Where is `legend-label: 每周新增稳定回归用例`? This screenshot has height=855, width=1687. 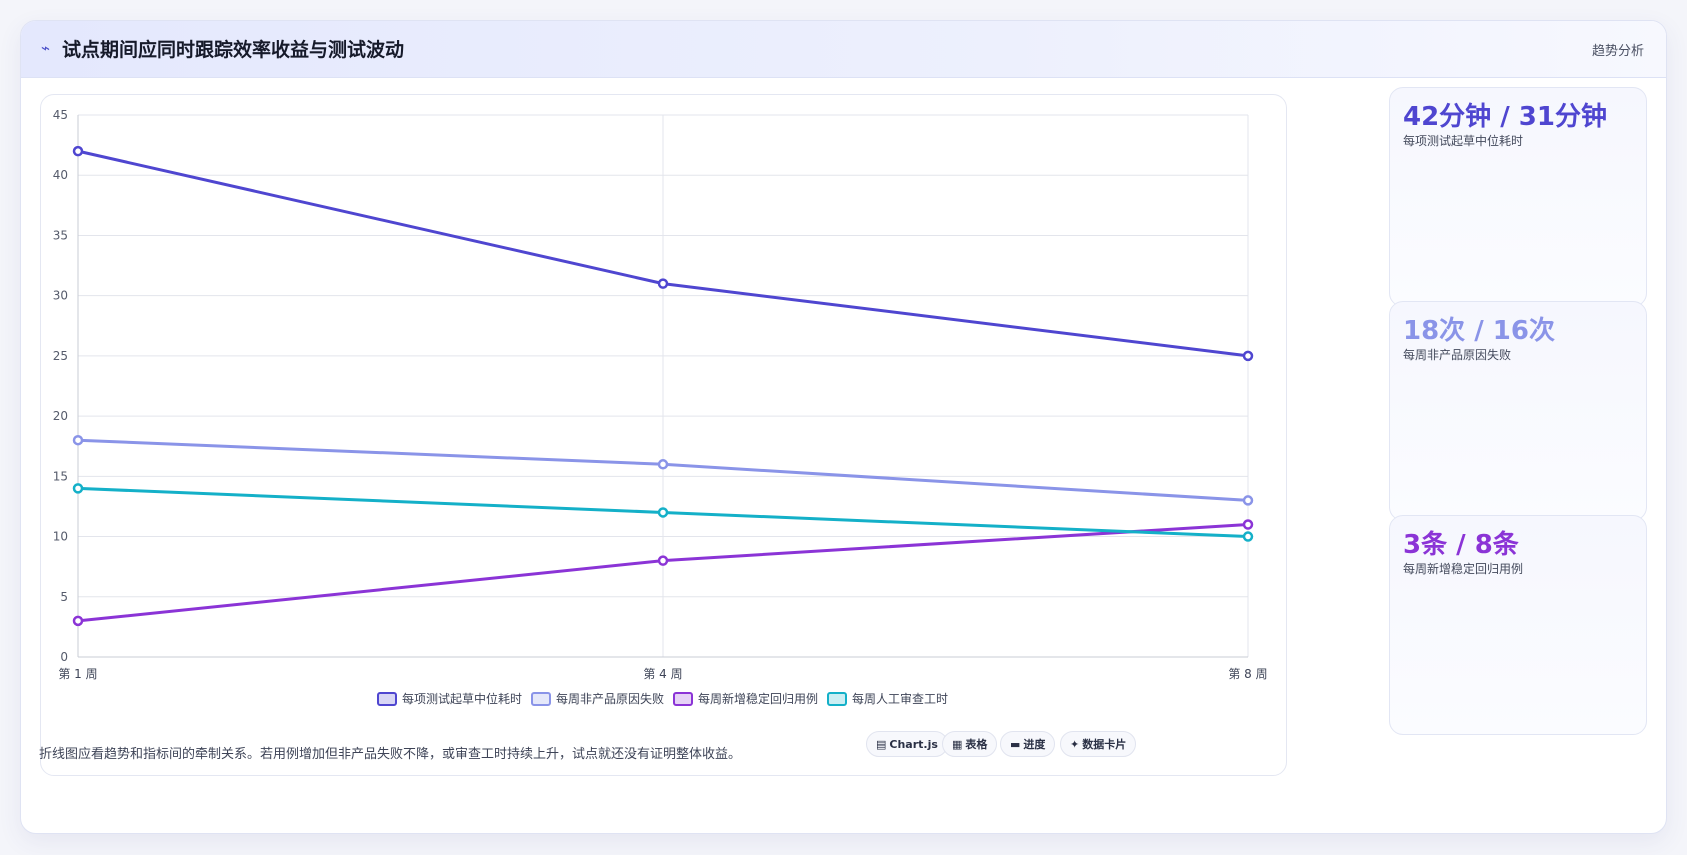 legend-label: 每周新增稳定回归用例 is located at coordinates (758, 698).